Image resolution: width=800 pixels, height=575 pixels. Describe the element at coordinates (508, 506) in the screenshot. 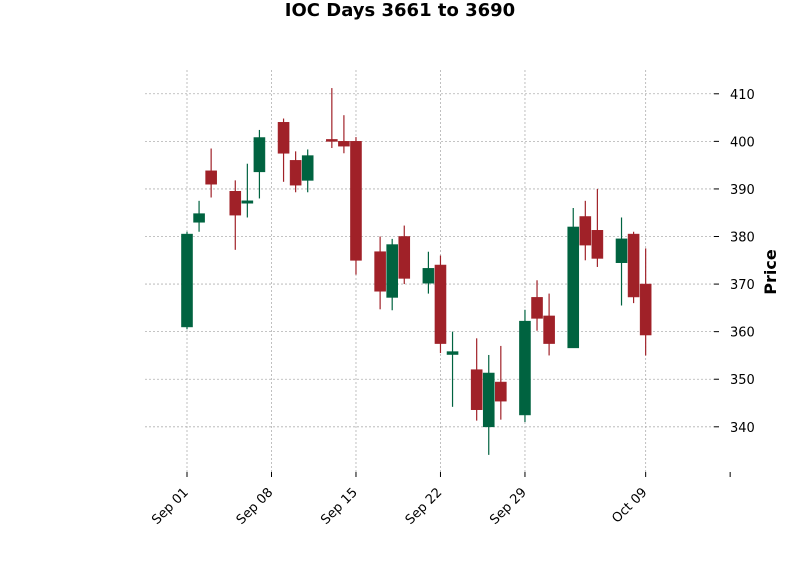

I see `x-tick-label: Sep 29` at that location.